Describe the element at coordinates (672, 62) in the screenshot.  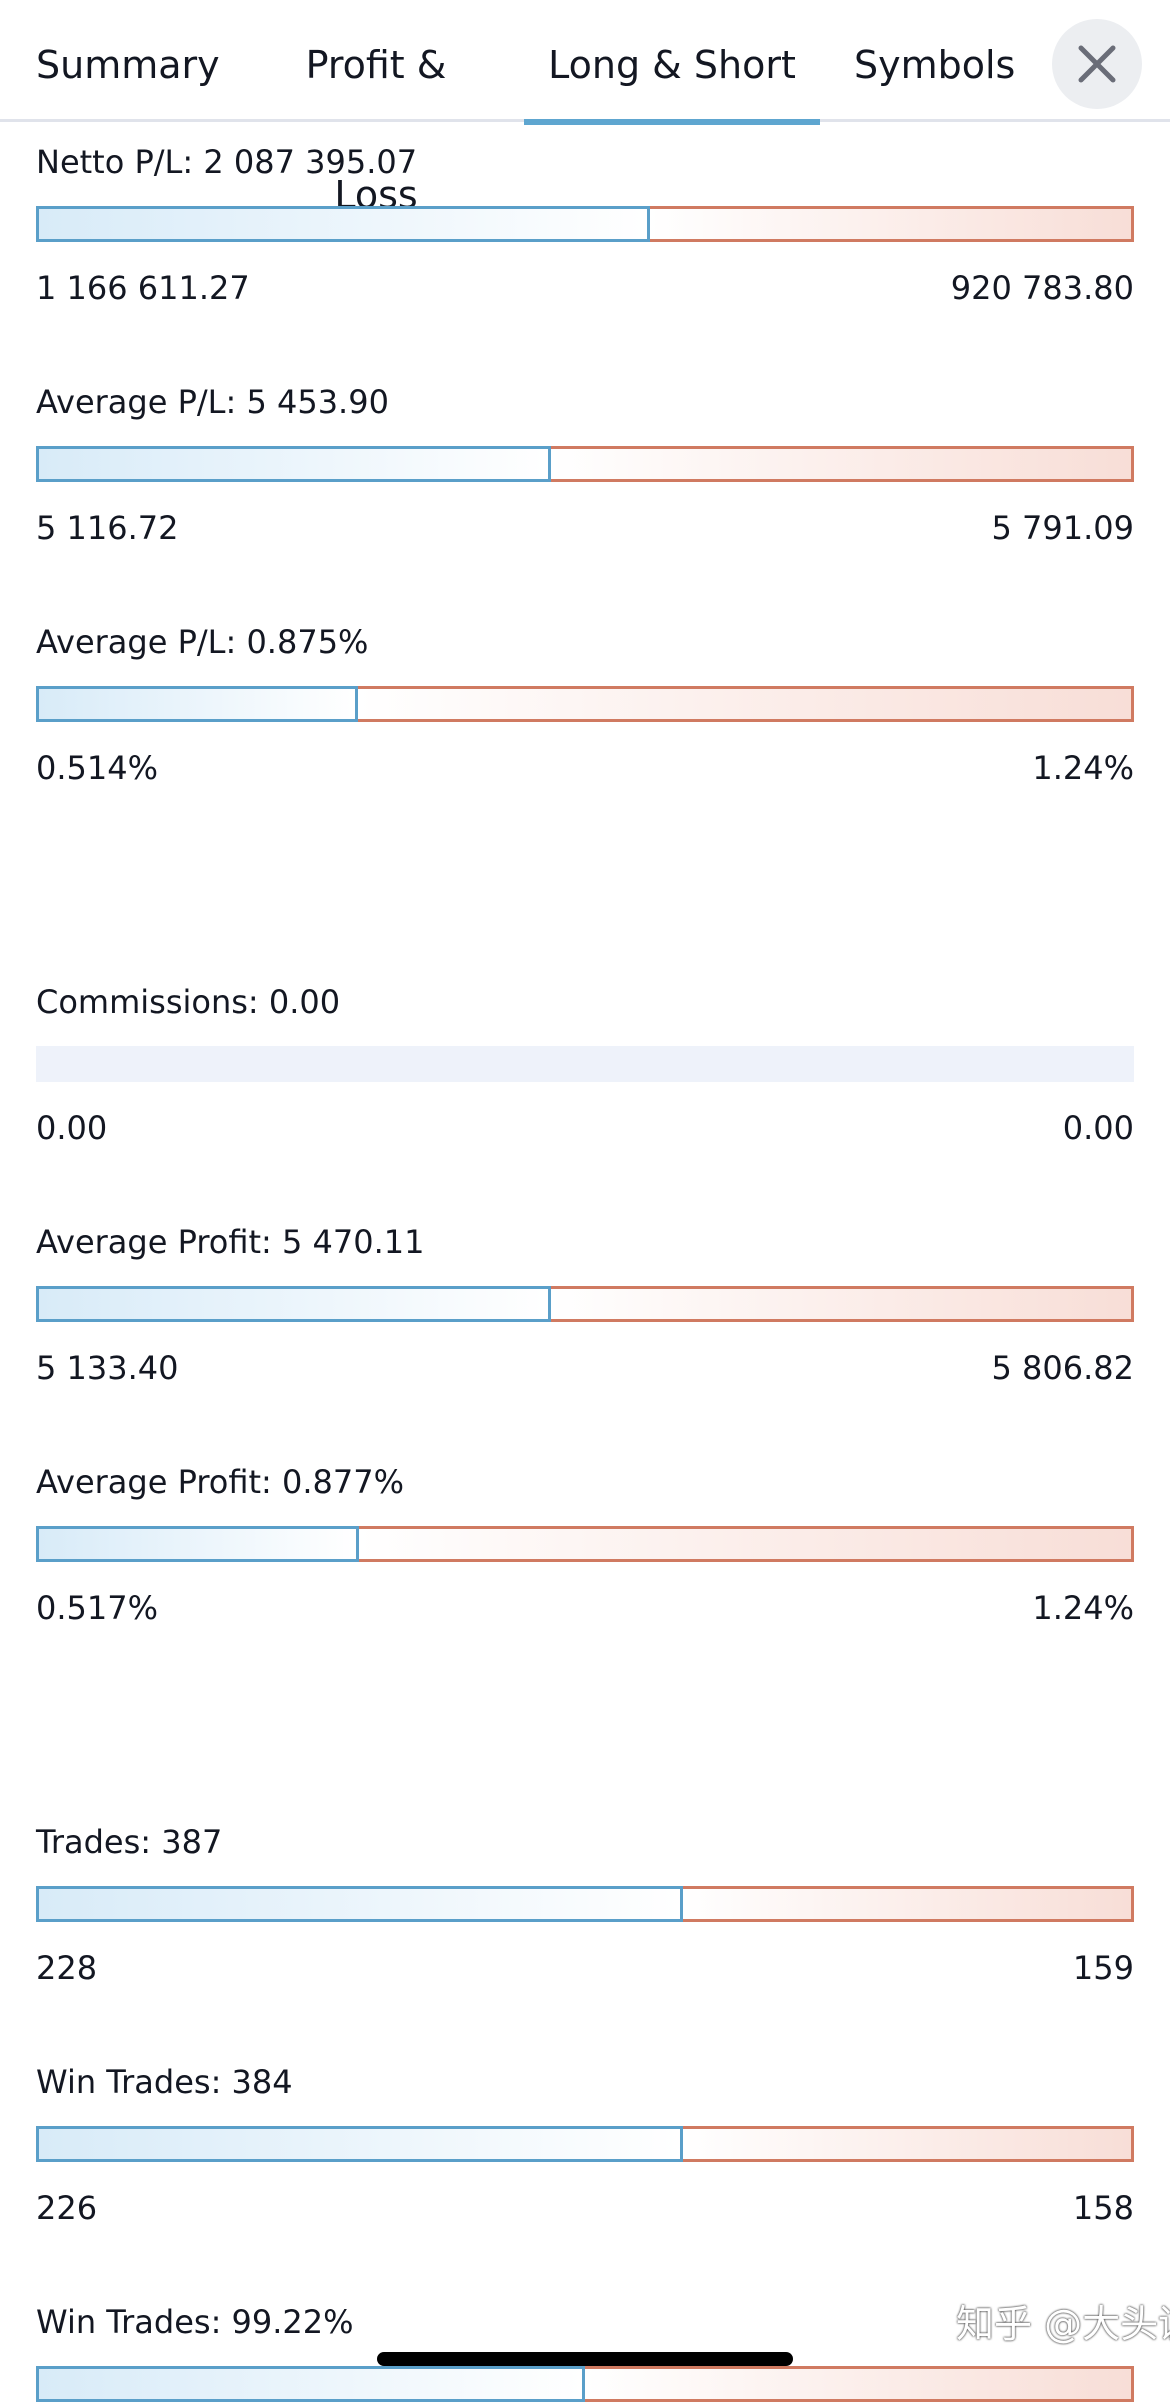
I see `tab-long-short: Long & Short` at that location.